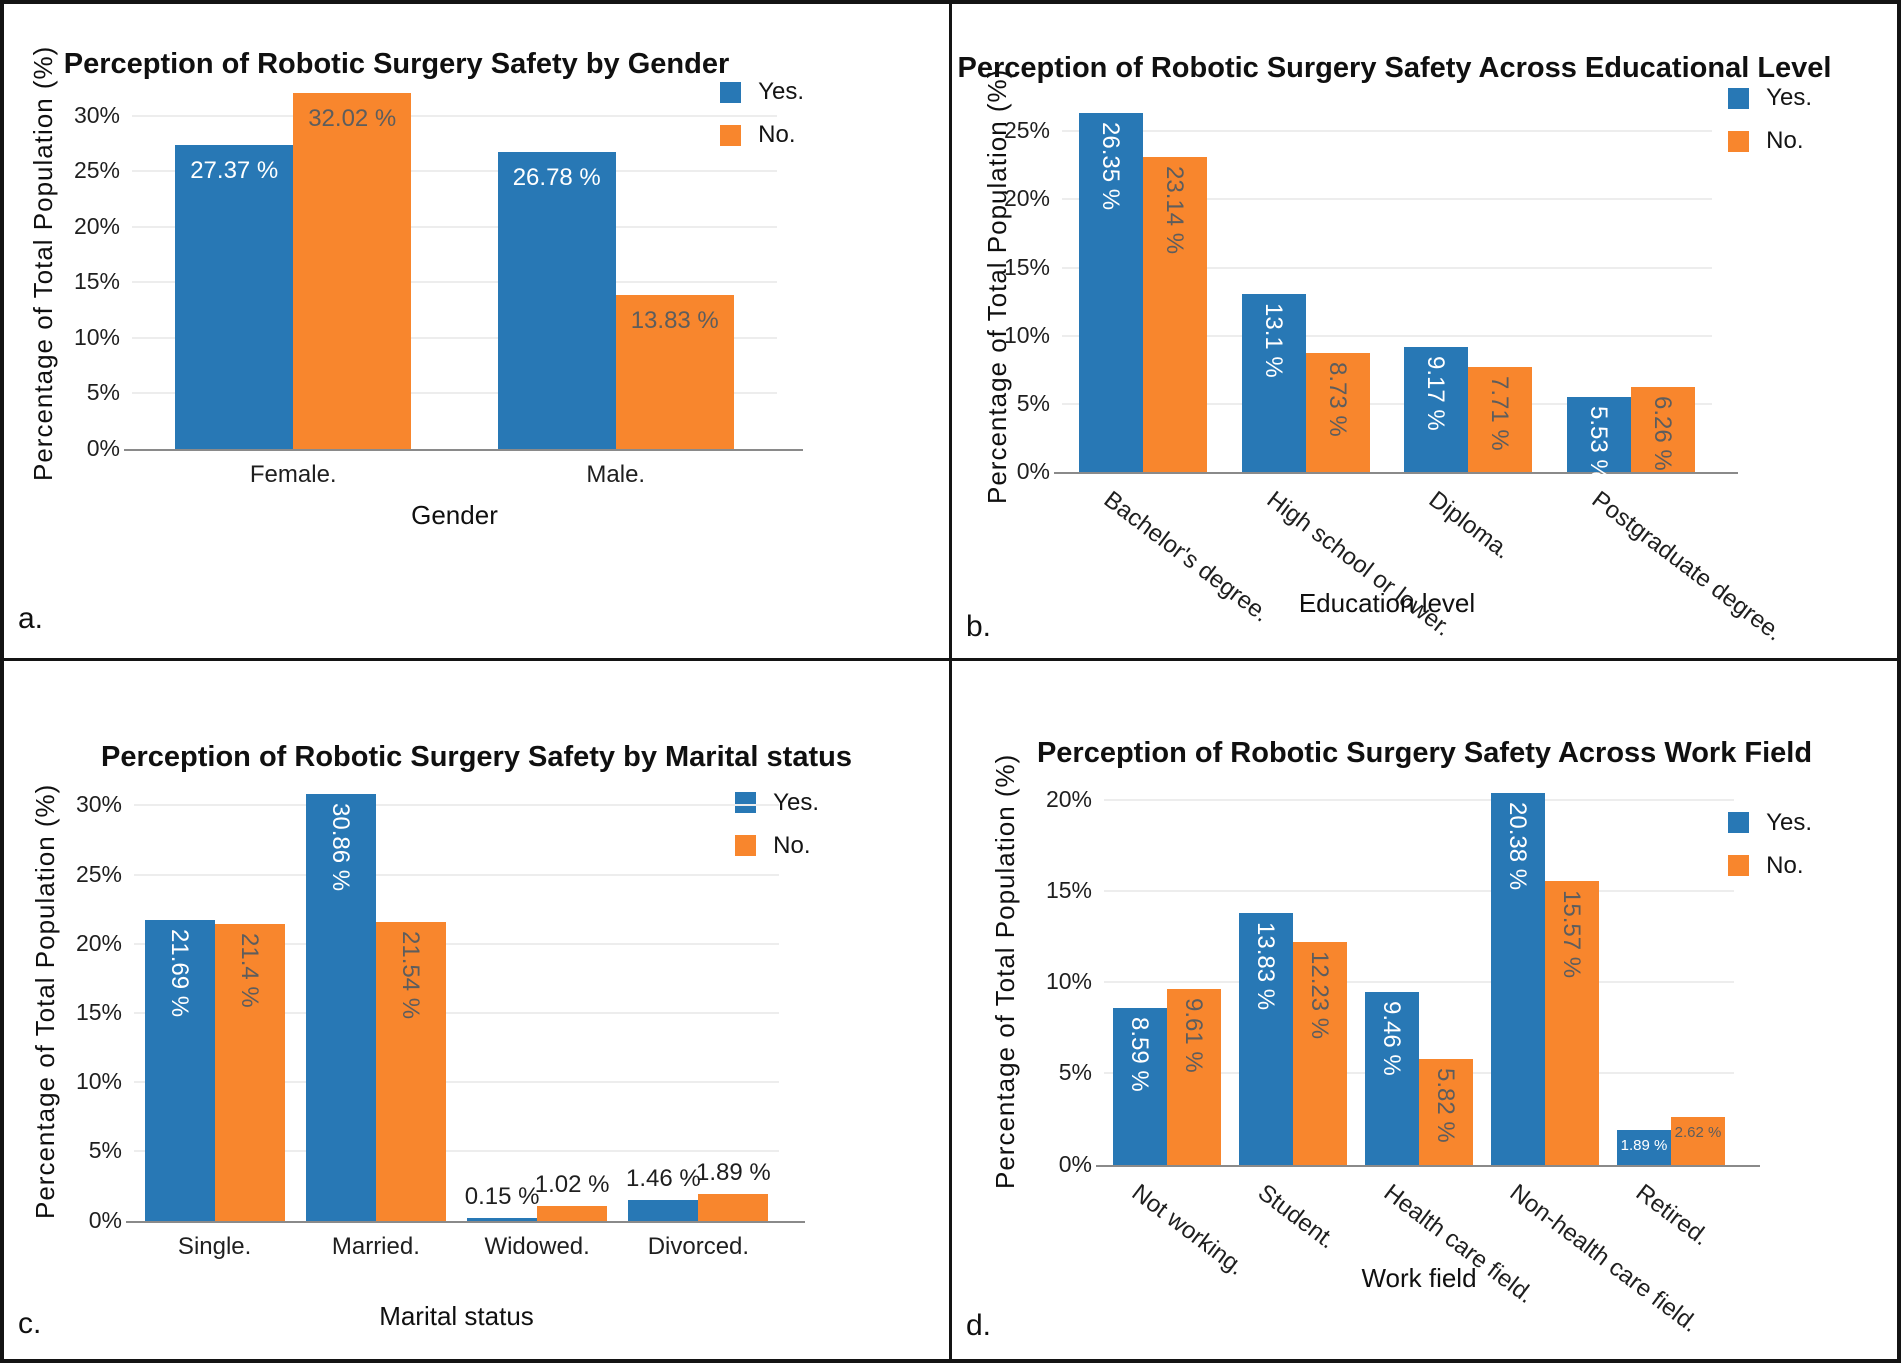  I want to click on y-tick-label: 25%, so click(1026, 130).